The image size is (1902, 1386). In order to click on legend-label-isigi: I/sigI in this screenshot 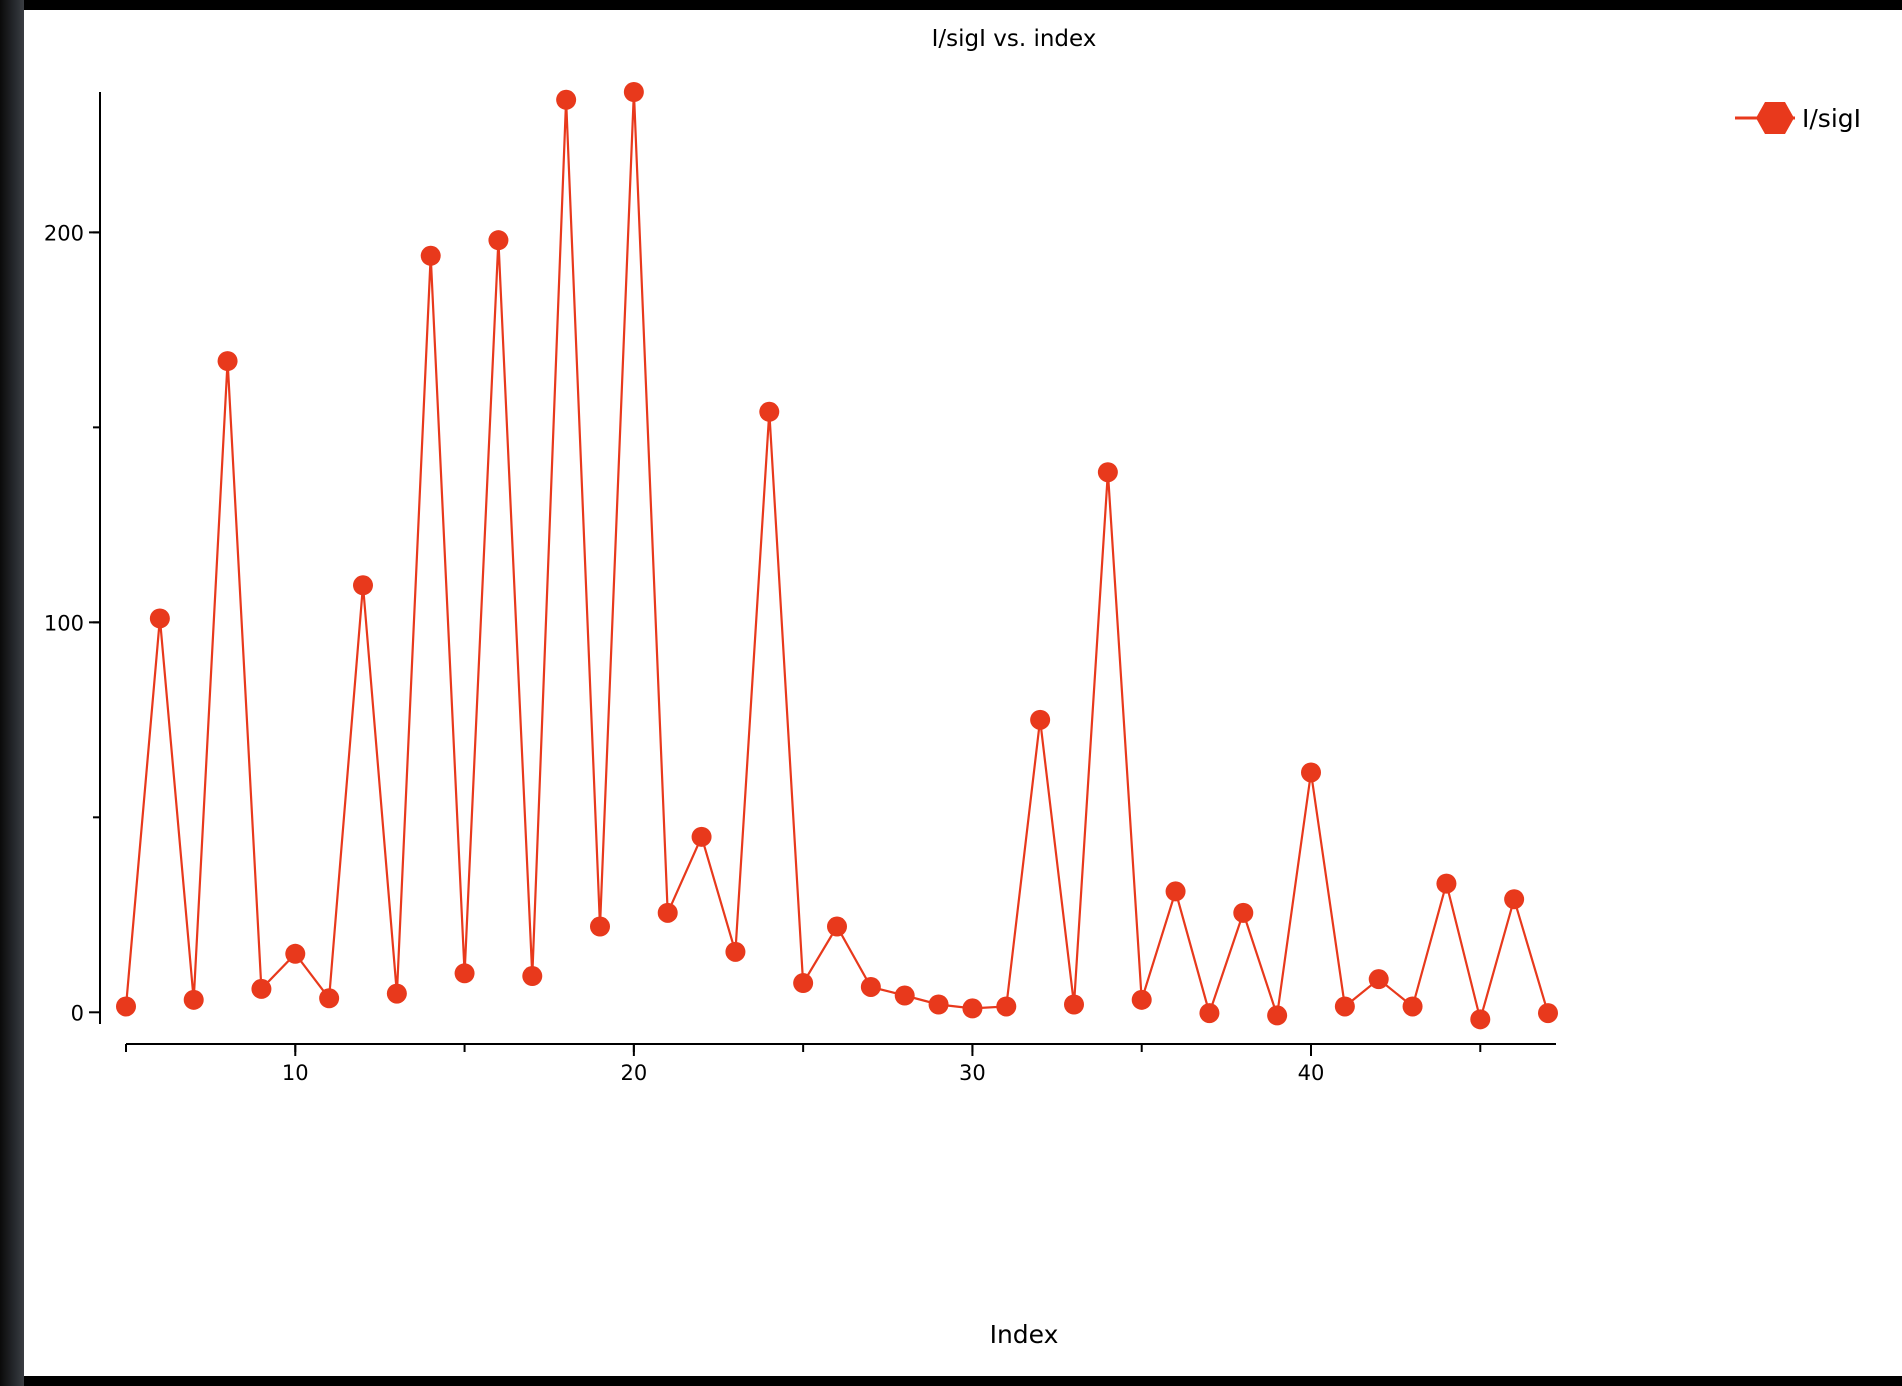, I will do `click(1831, 118)`.